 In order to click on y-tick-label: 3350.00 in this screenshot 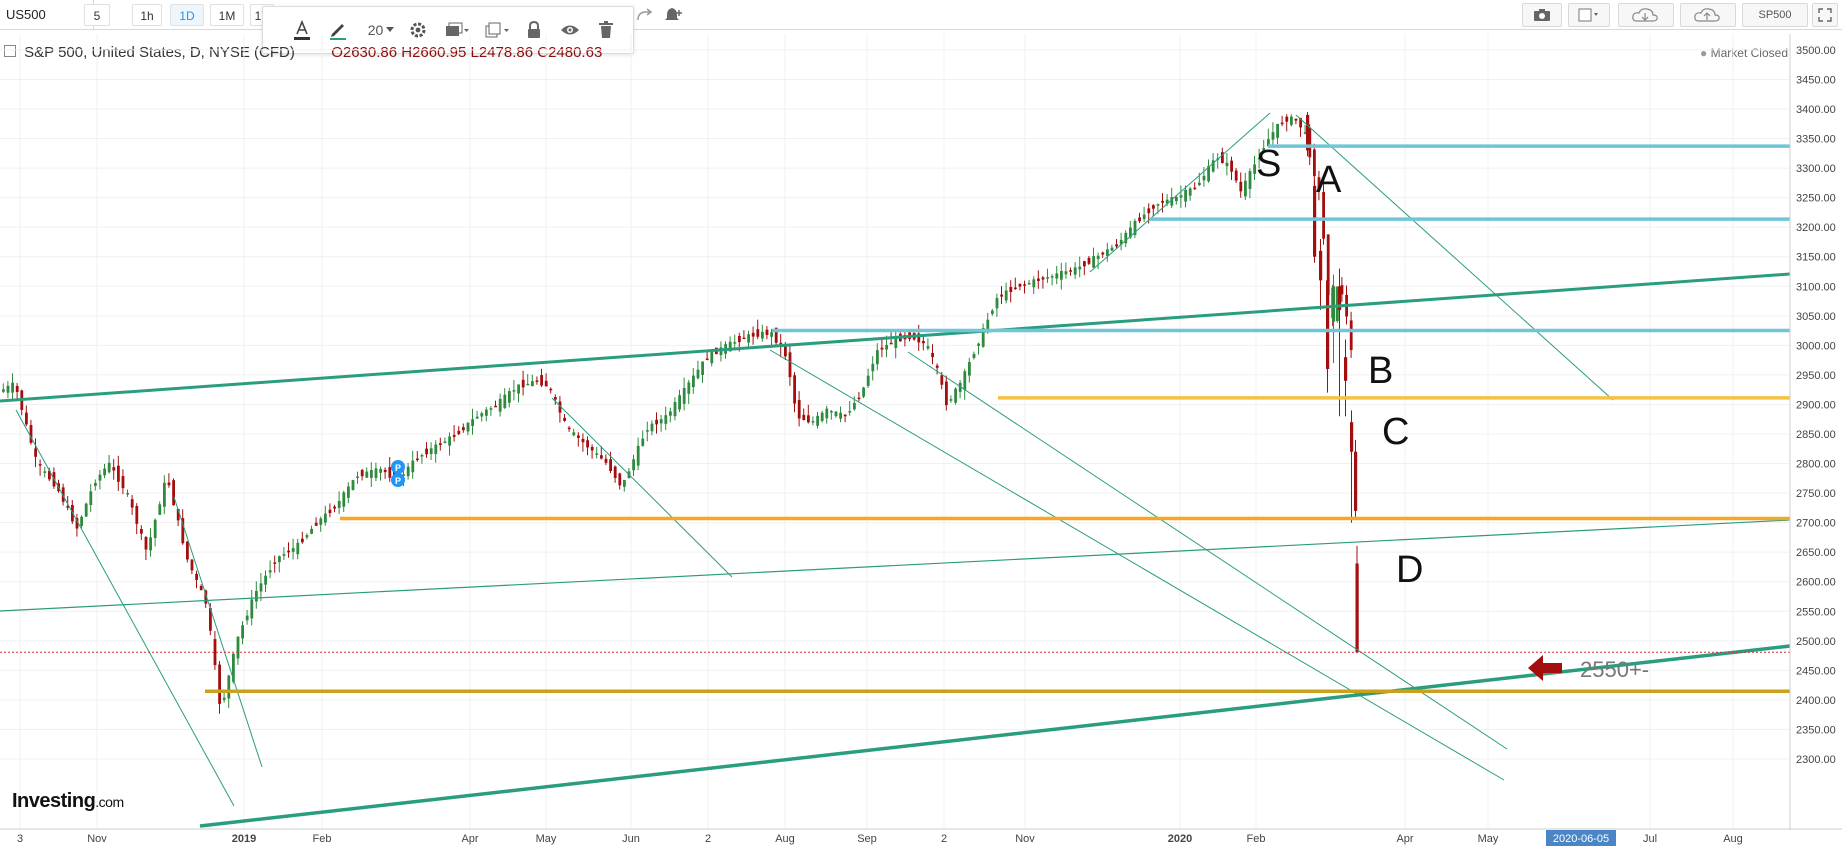, I will do `click(1816, 140)`.